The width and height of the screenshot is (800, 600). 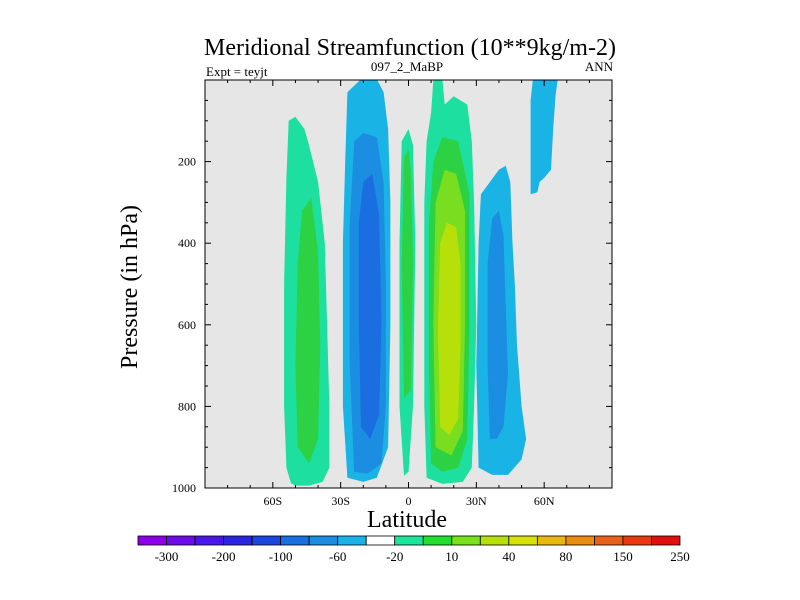 What do you see at coordinates (451, 556) in the screenshot?
I see `colorbar-label: 10` at bounding box center [451, 556].